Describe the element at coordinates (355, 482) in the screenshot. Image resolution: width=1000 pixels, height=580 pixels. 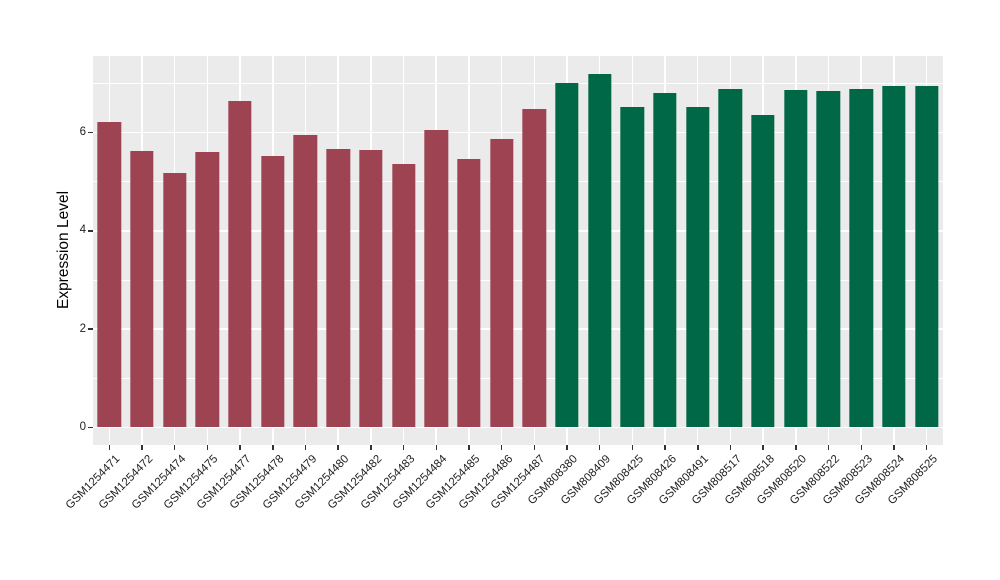
I see `x-tick-label: GSM1254482` at that location.